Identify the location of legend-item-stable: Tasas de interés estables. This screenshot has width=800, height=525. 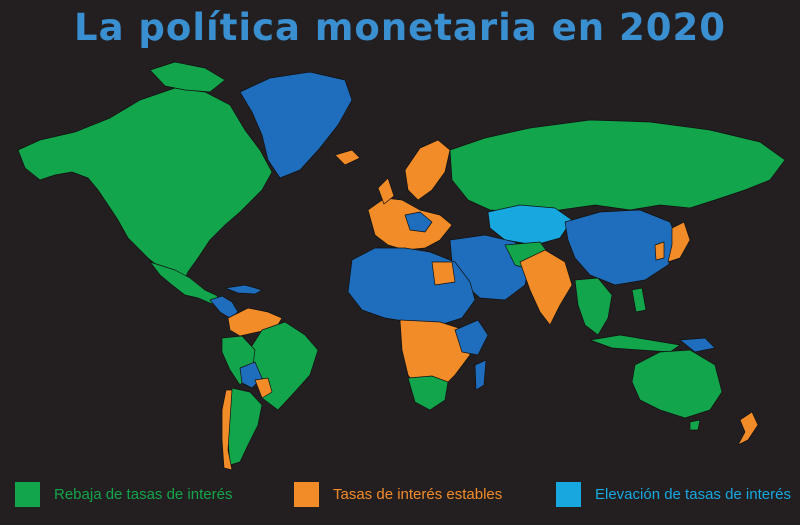
(398, 494).